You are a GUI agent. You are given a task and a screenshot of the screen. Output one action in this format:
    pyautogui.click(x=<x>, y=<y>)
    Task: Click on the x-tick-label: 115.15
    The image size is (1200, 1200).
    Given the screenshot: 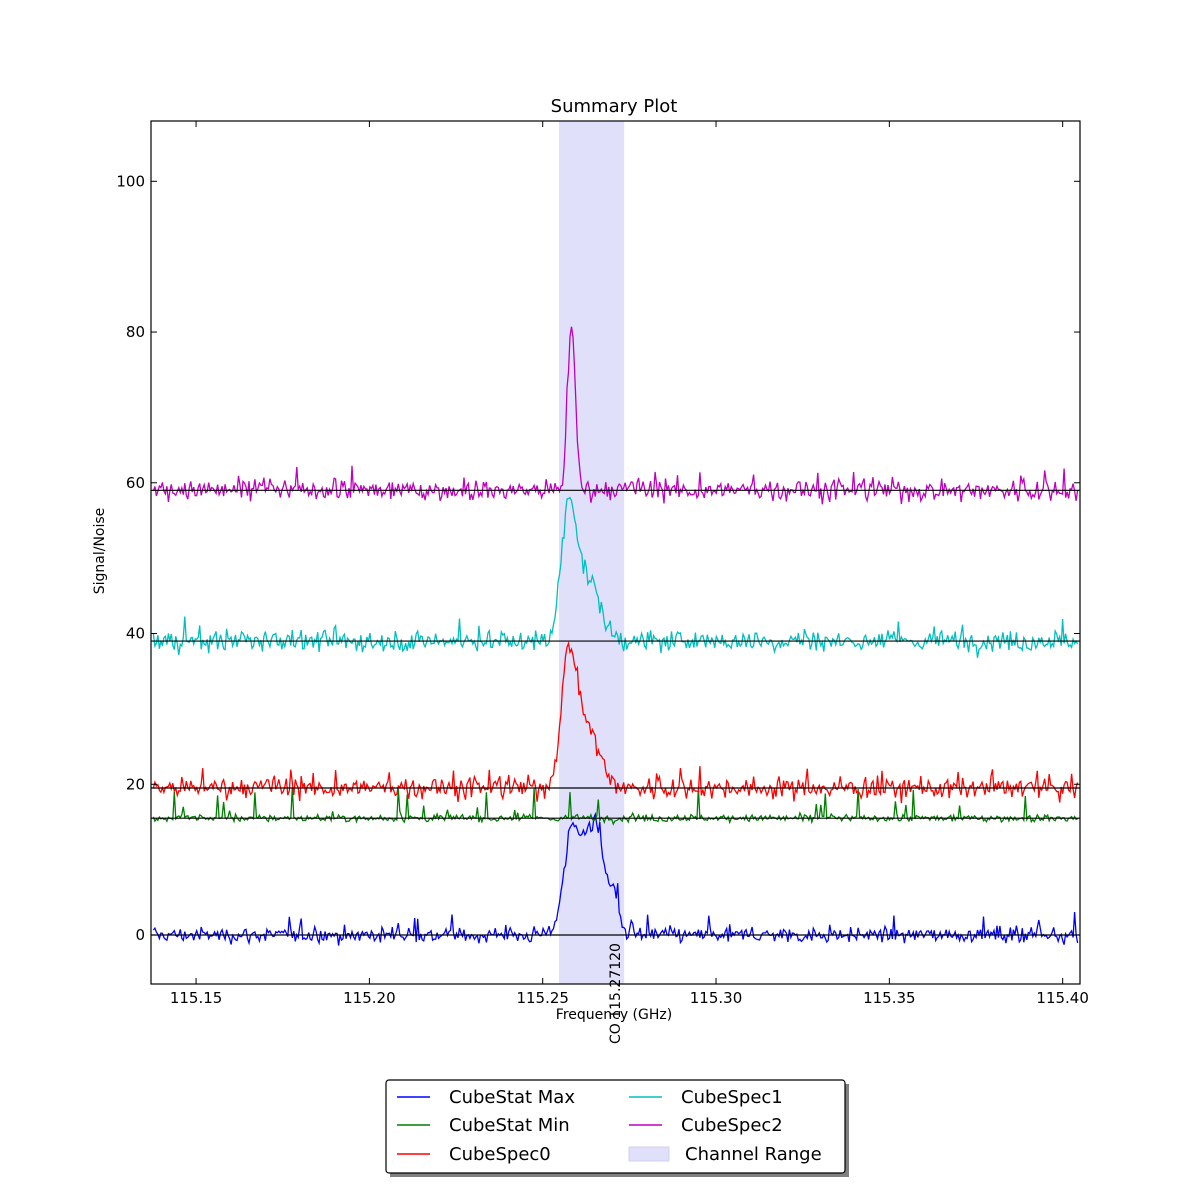 What is the action you would take?
    pyautogui.click(x=196, y=998)
    